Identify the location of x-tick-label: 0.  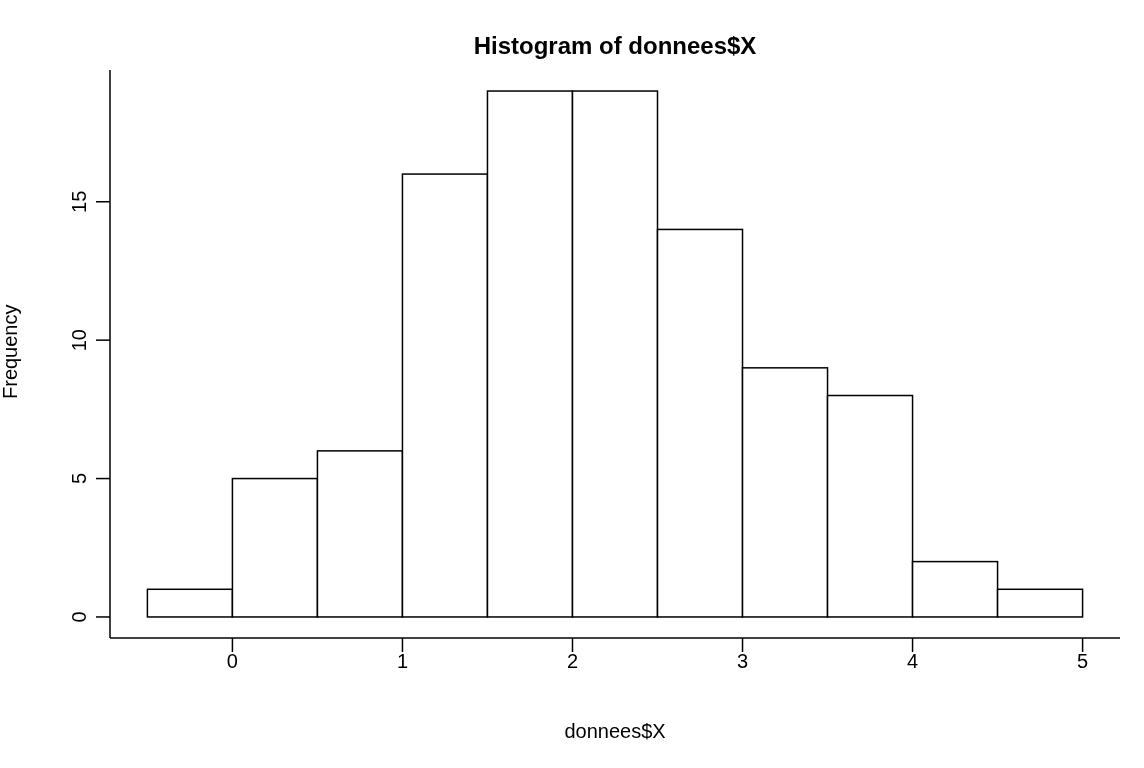
(232, 661).